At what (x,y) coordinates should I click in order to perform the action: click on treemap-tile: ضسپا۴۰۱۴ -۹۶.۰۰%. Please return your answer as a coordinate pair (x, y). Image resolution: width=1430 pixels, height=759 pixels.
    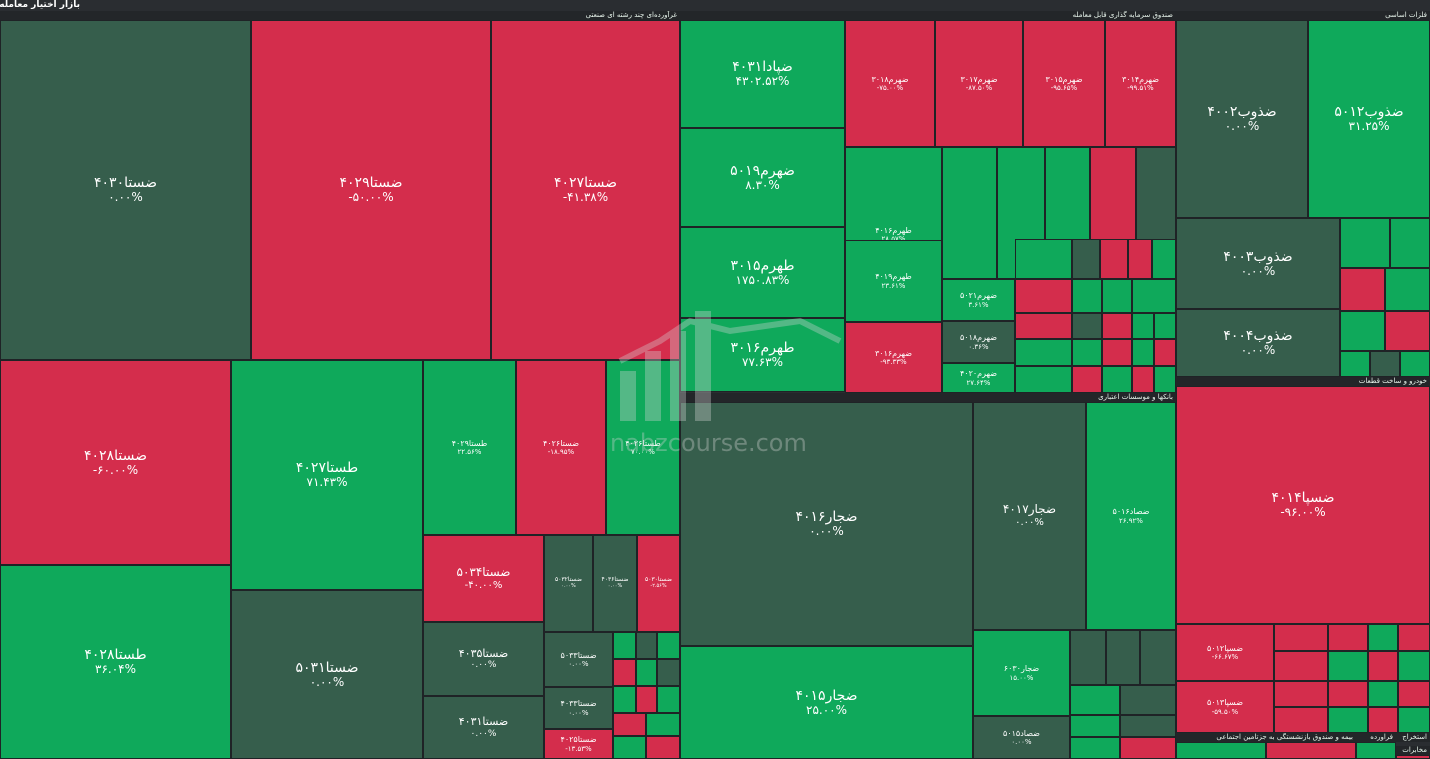
    Looking at the image, I should click on (1303, 505).